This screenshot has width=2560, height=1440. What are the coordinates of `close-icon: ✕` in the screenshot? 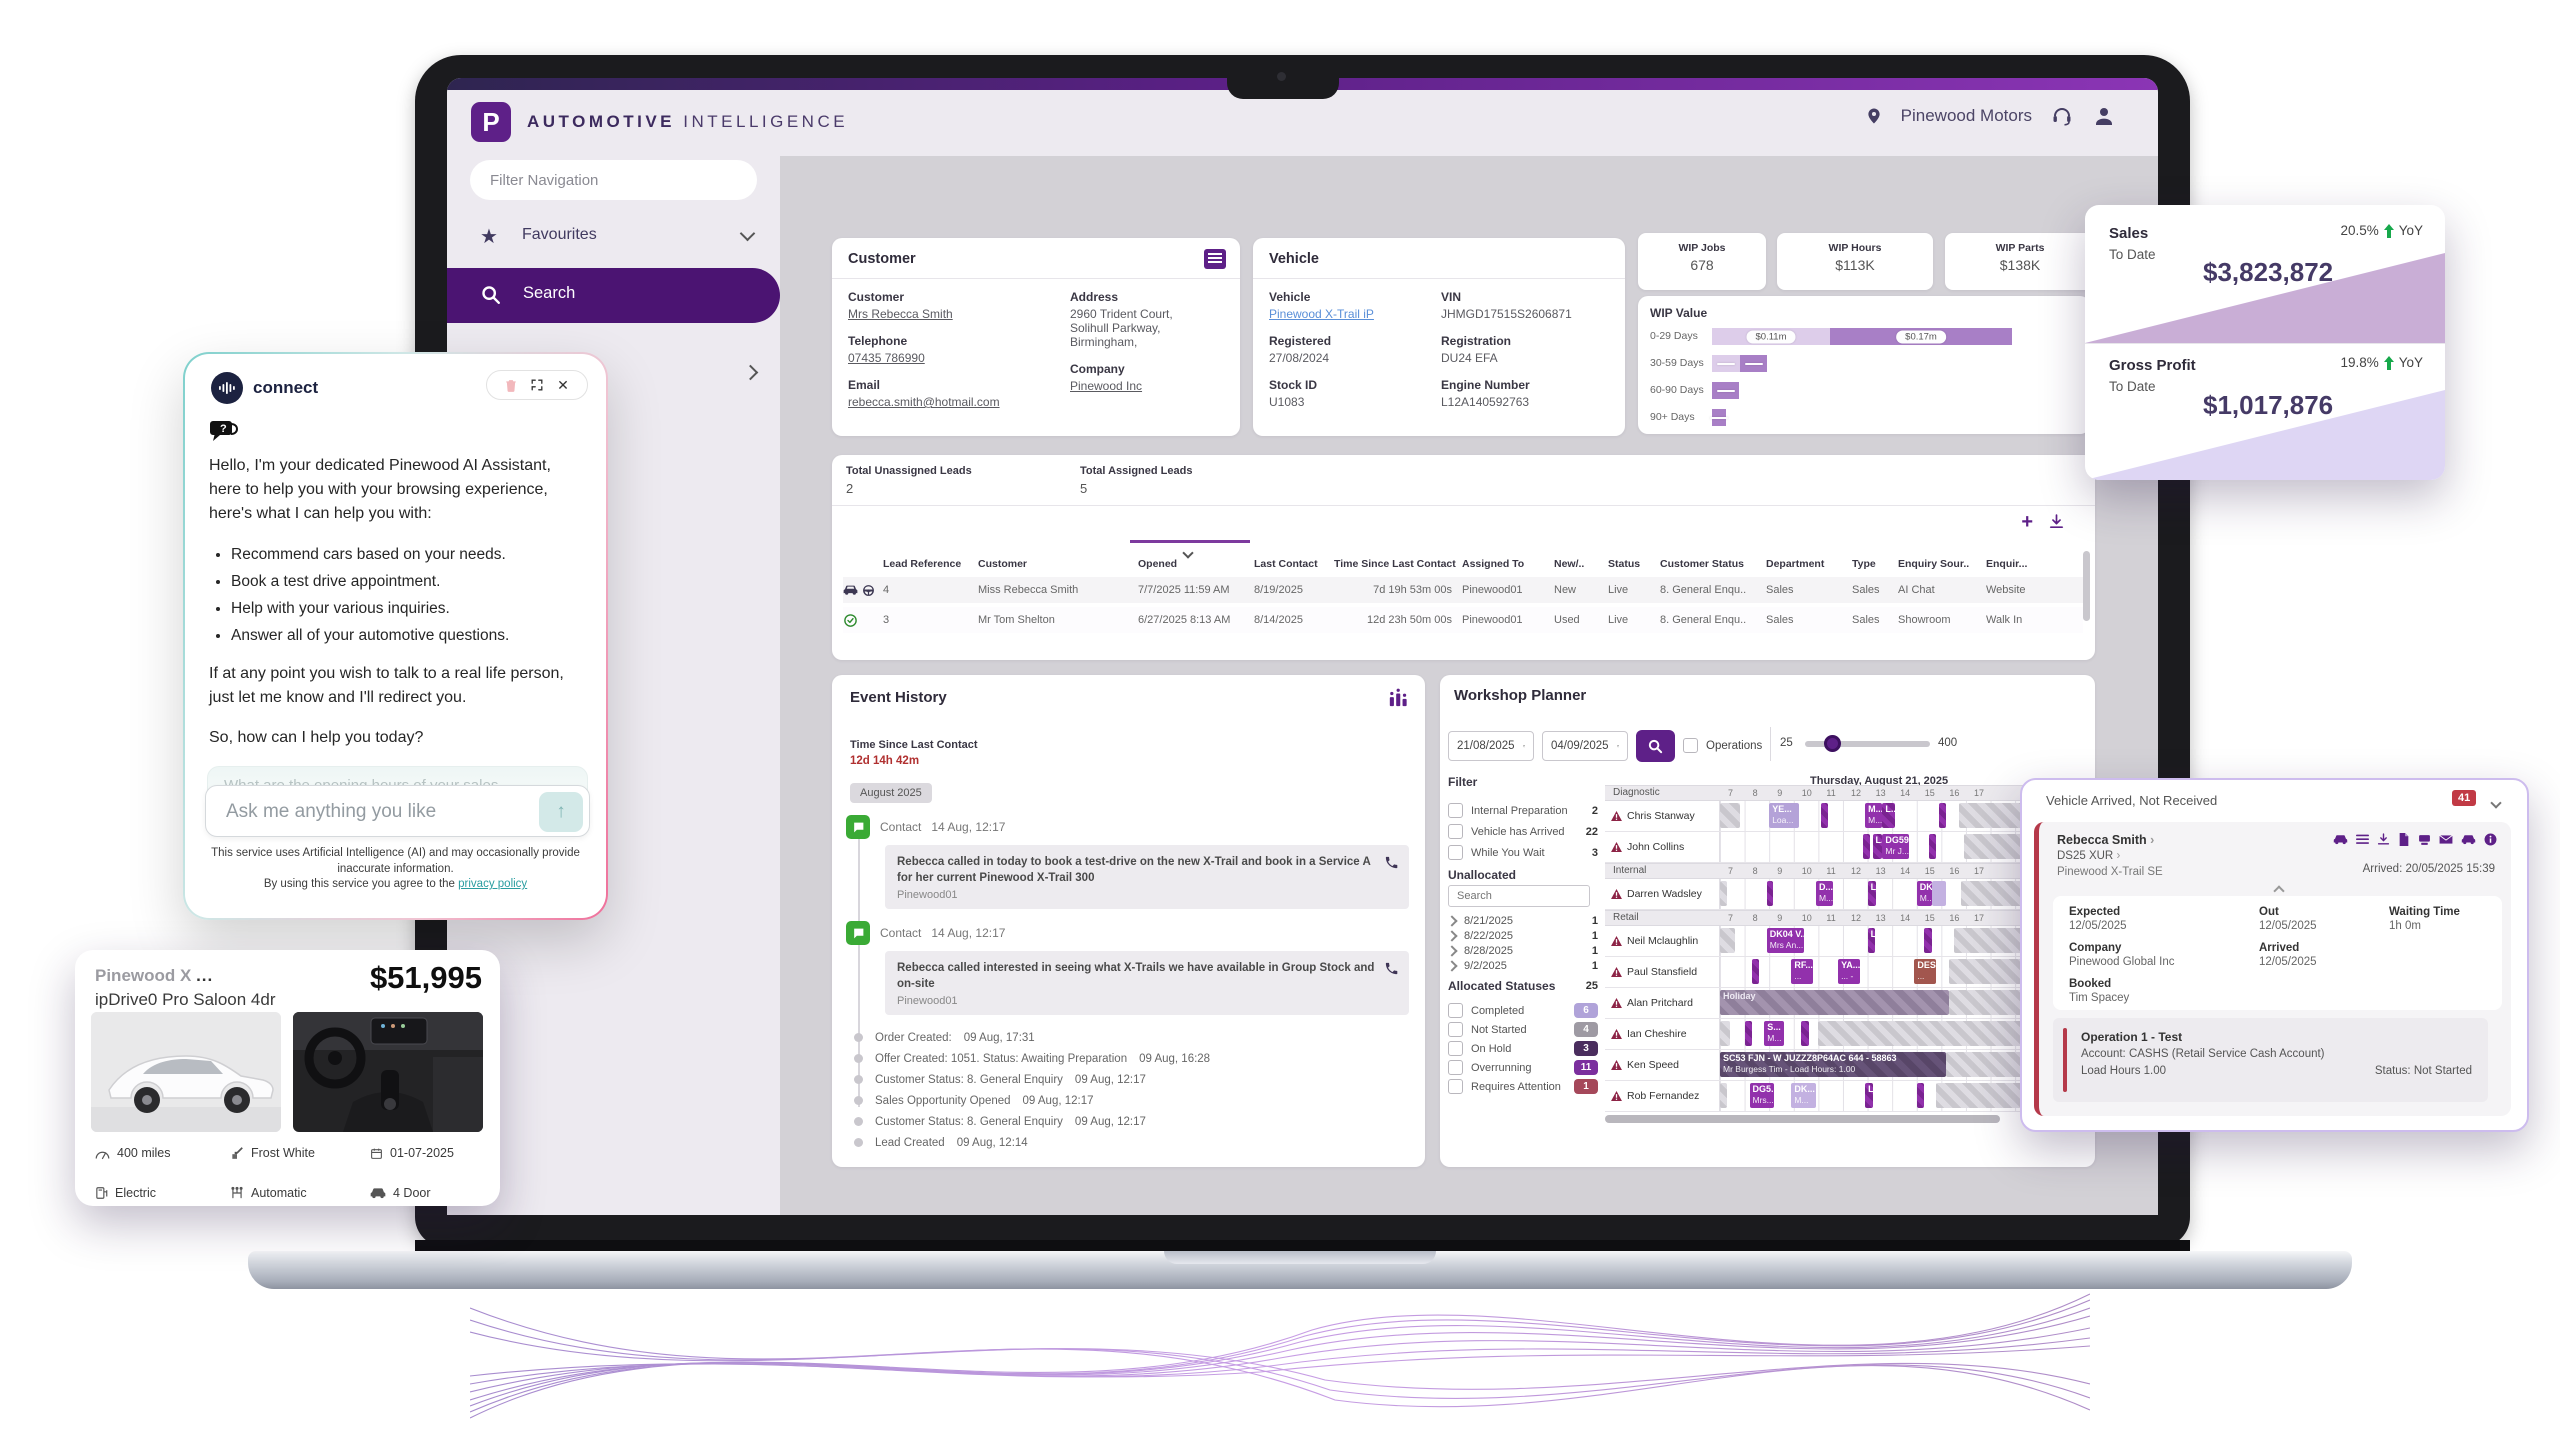 It's located at (563, 385).